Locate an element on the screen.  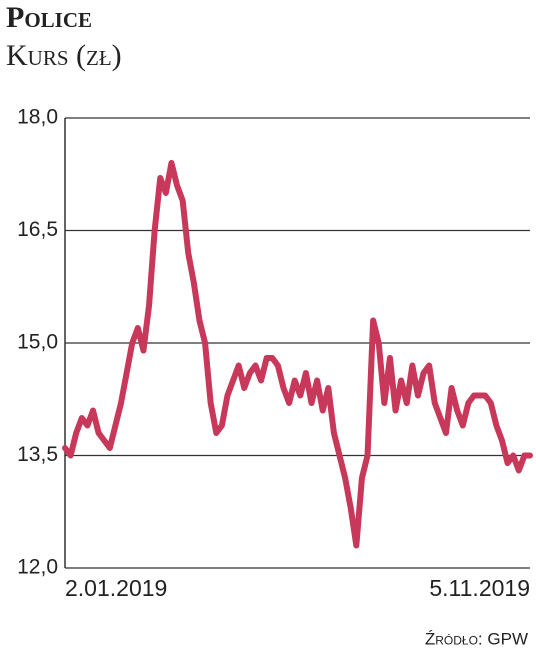
x-tick-label: 5.11.2019 is located at coordinates (479, 588).